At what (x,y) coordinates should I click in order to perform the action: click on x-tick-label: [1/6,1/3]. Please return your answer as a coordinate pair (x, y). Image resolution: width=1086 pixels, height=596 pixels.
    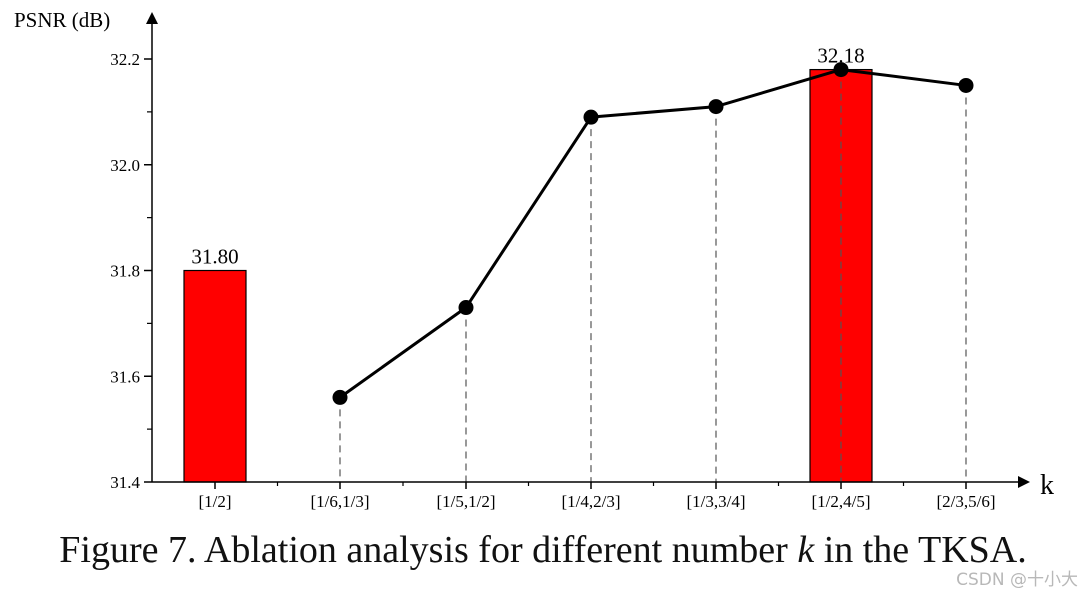
    Looking at the image, I should click on (339, 501).